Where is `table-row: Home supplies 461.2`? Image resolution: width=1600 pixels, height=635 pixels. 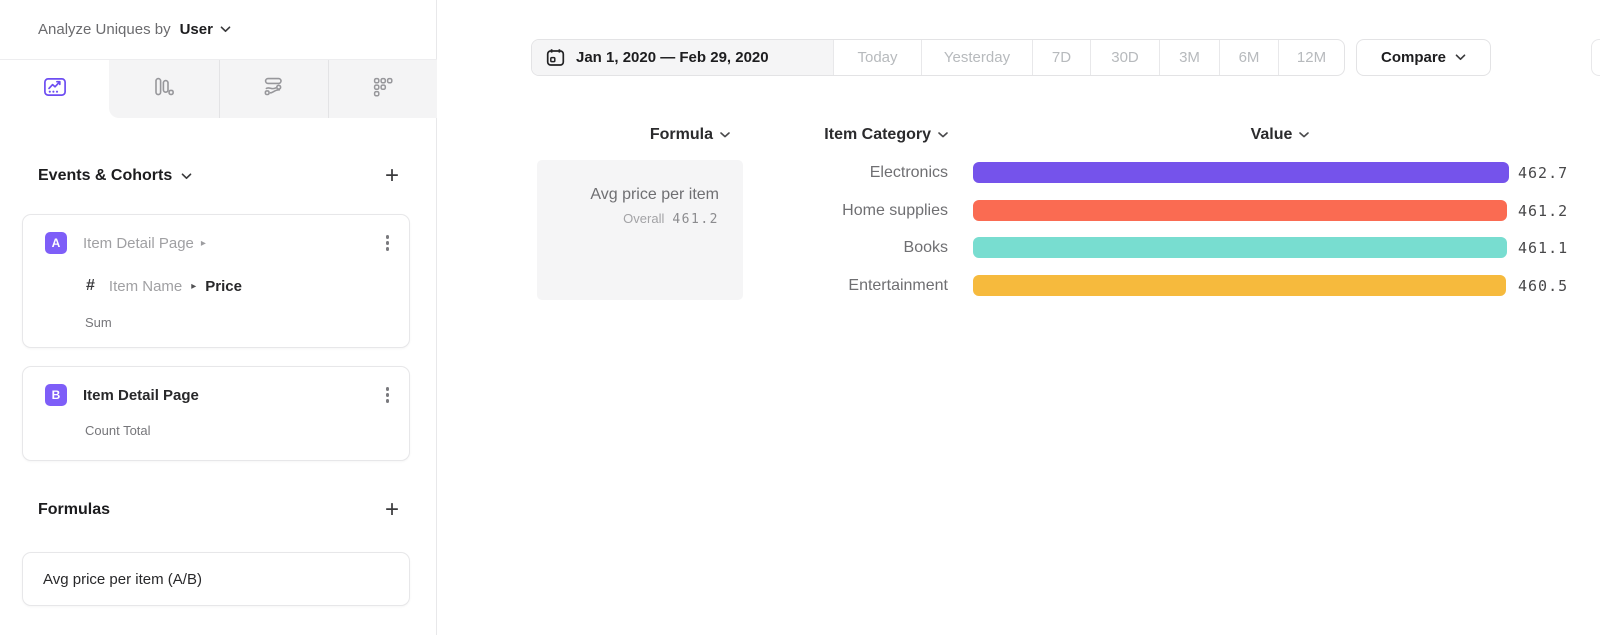 table-row: Home supplies 461.2 is located at coordinates (1110, 210).